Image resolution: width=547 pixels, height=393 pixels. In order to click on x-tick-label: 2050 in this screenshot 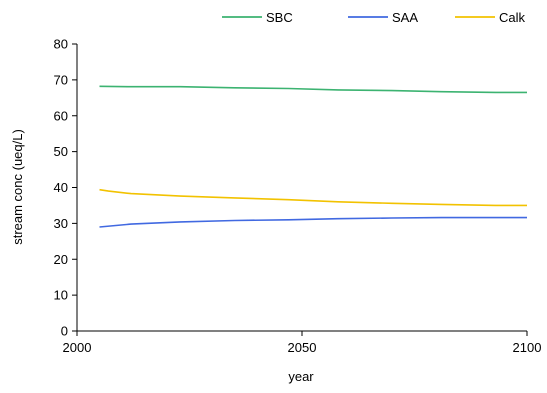, I will do `click(302, 347)`.